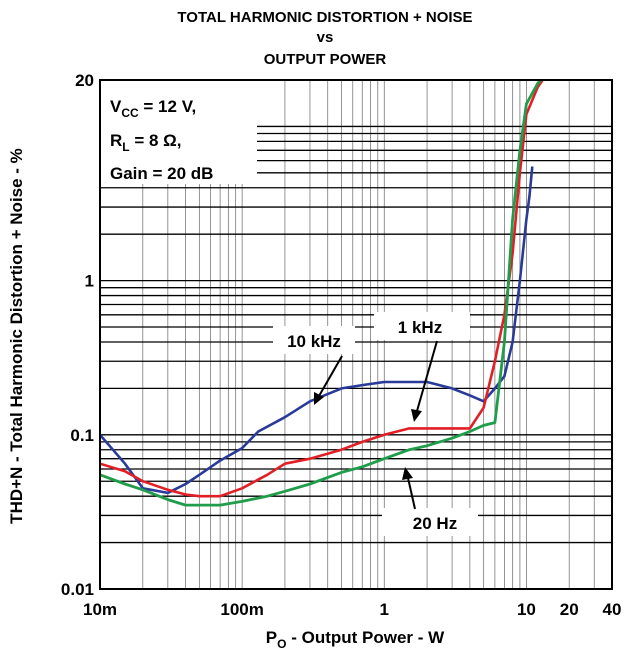 Image resolution: width=631 pixels, height=657 pixels. I want to click on annotation-1khz: 1 kHz, so click(422, 367).